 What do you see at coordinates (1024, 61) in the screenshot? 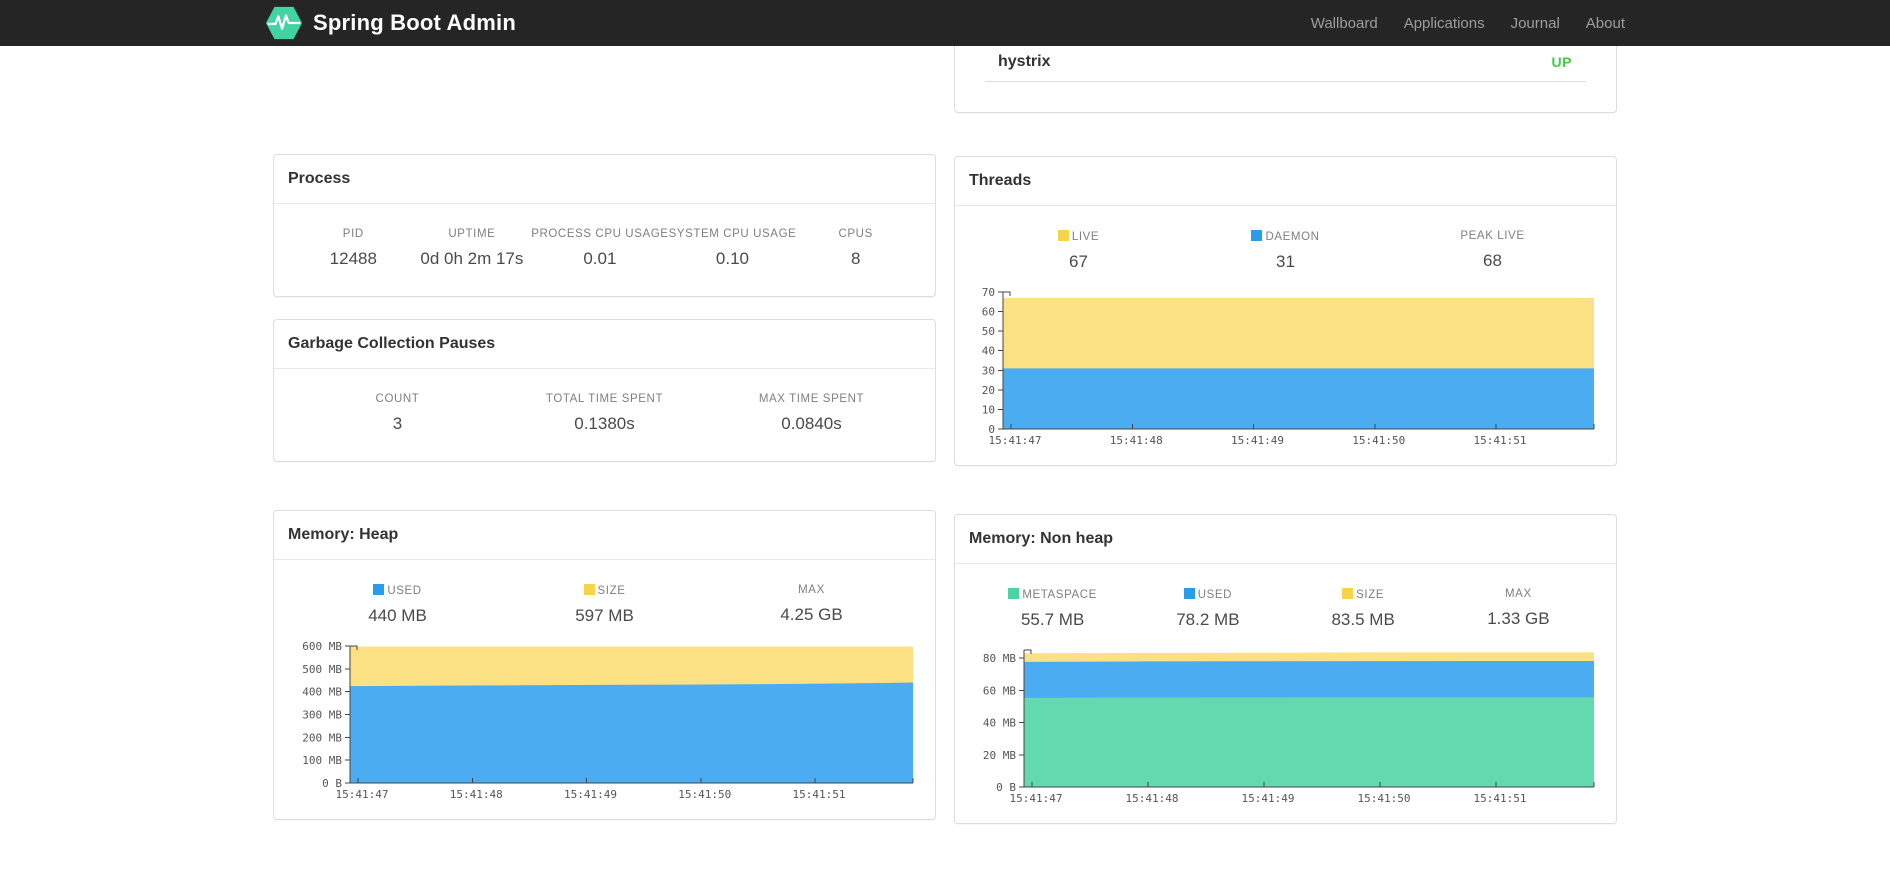
I see `application-name: hystrix` at bounding box center [1024, 61].